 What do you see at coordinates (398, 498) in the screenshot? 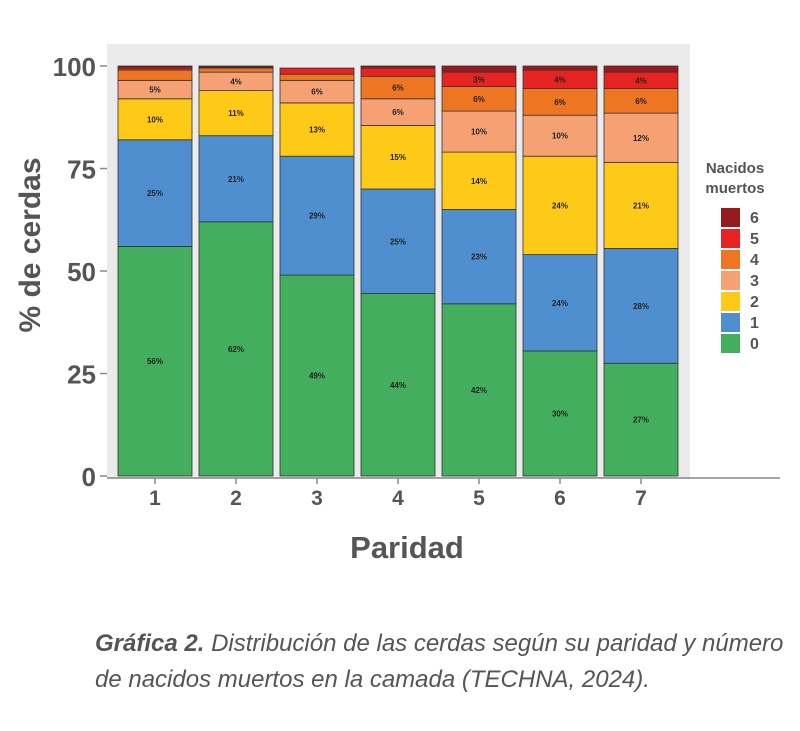
I see `x-tick-label: 4` at bounding box center [398, 498].